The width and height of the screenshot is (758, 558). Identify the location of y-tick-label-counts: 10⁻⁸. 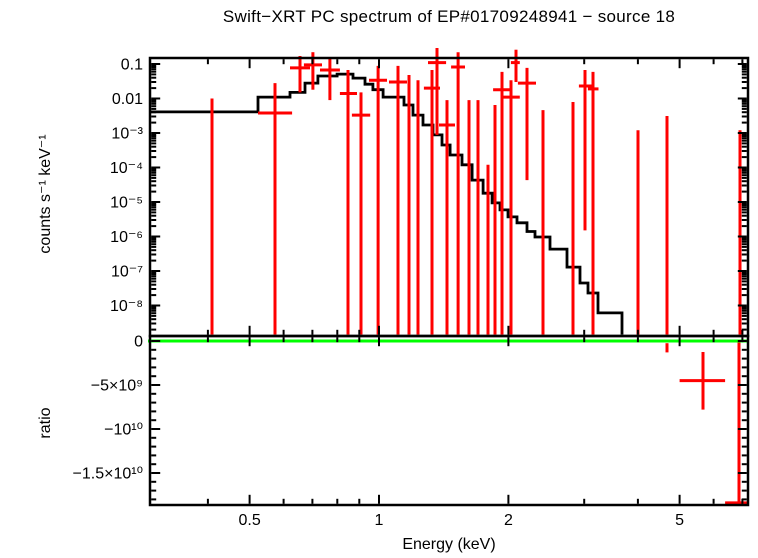
(126, 306).